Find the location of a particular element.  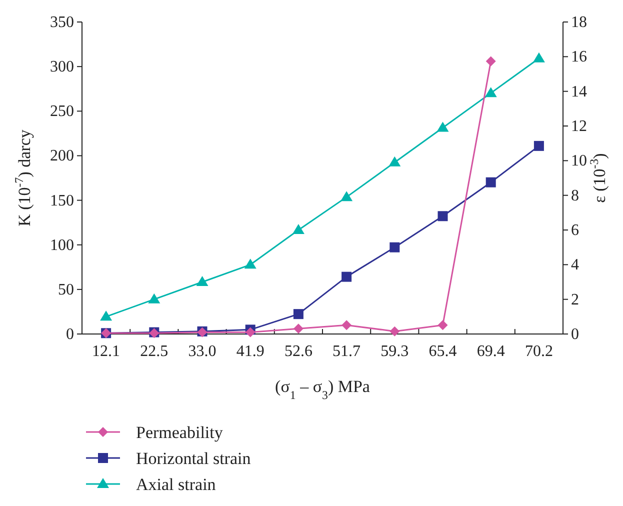

y2-tick-label: 12 is located at coordinates (579, 126).